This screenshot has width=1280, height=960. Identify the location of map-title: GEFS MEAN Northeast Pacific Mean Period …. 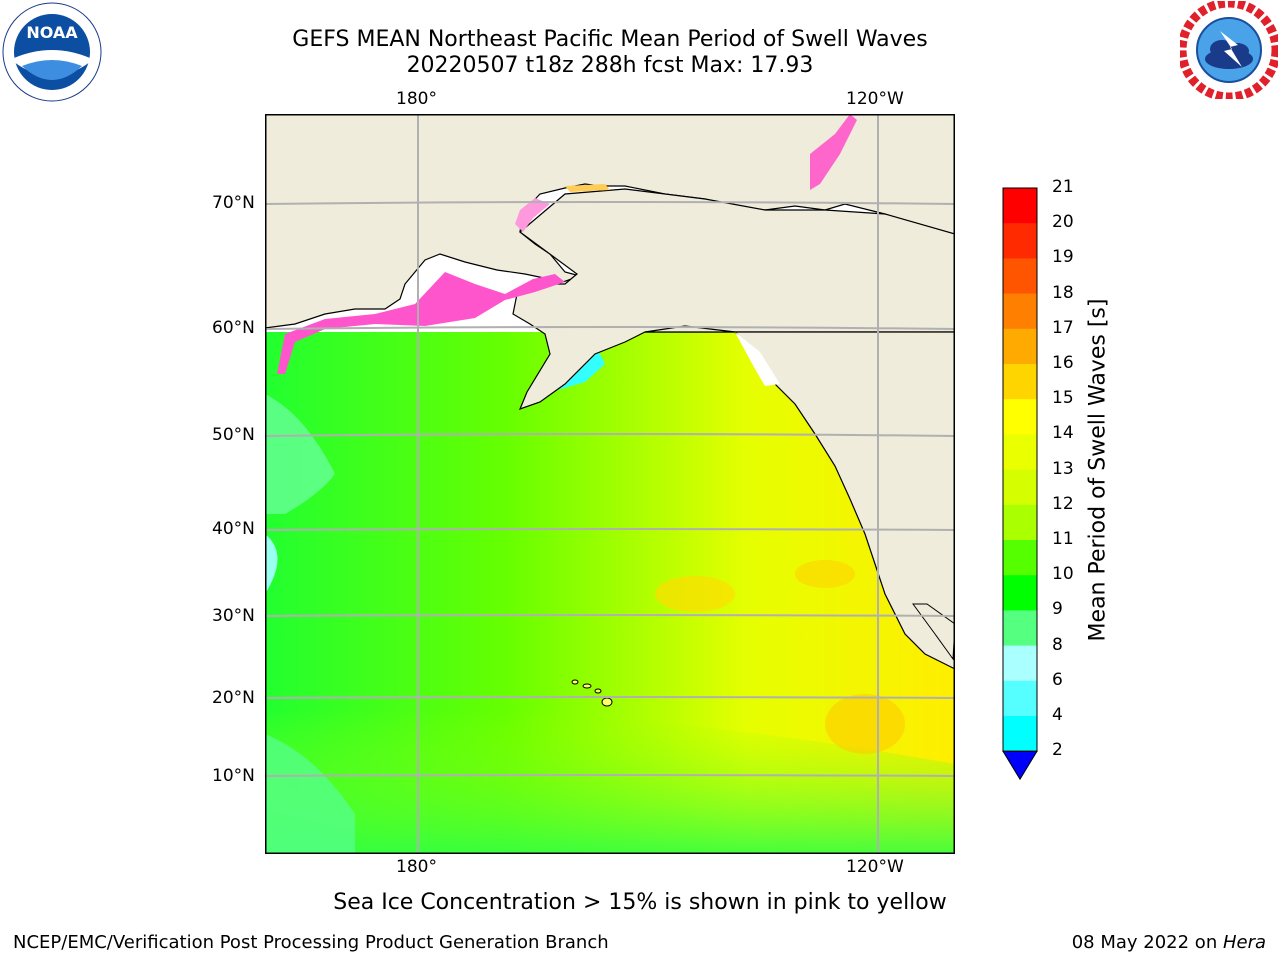
(610, 39).